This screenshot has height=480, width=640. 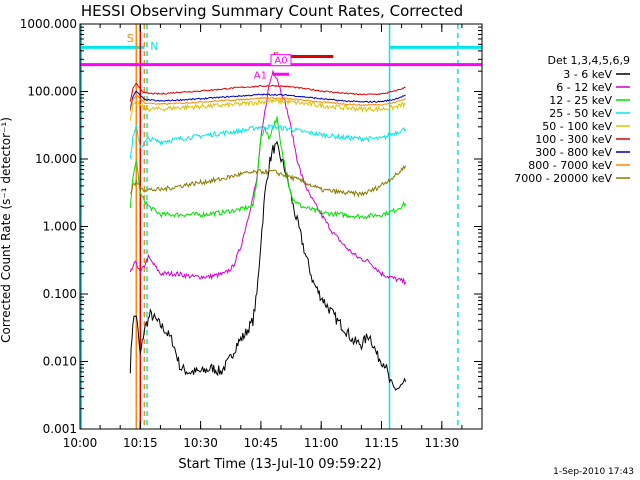 What do you see at coordinates (260, 75) in the screenshot?
I see `attenuator-a1-label: A1` at bounding box center [260, 75].